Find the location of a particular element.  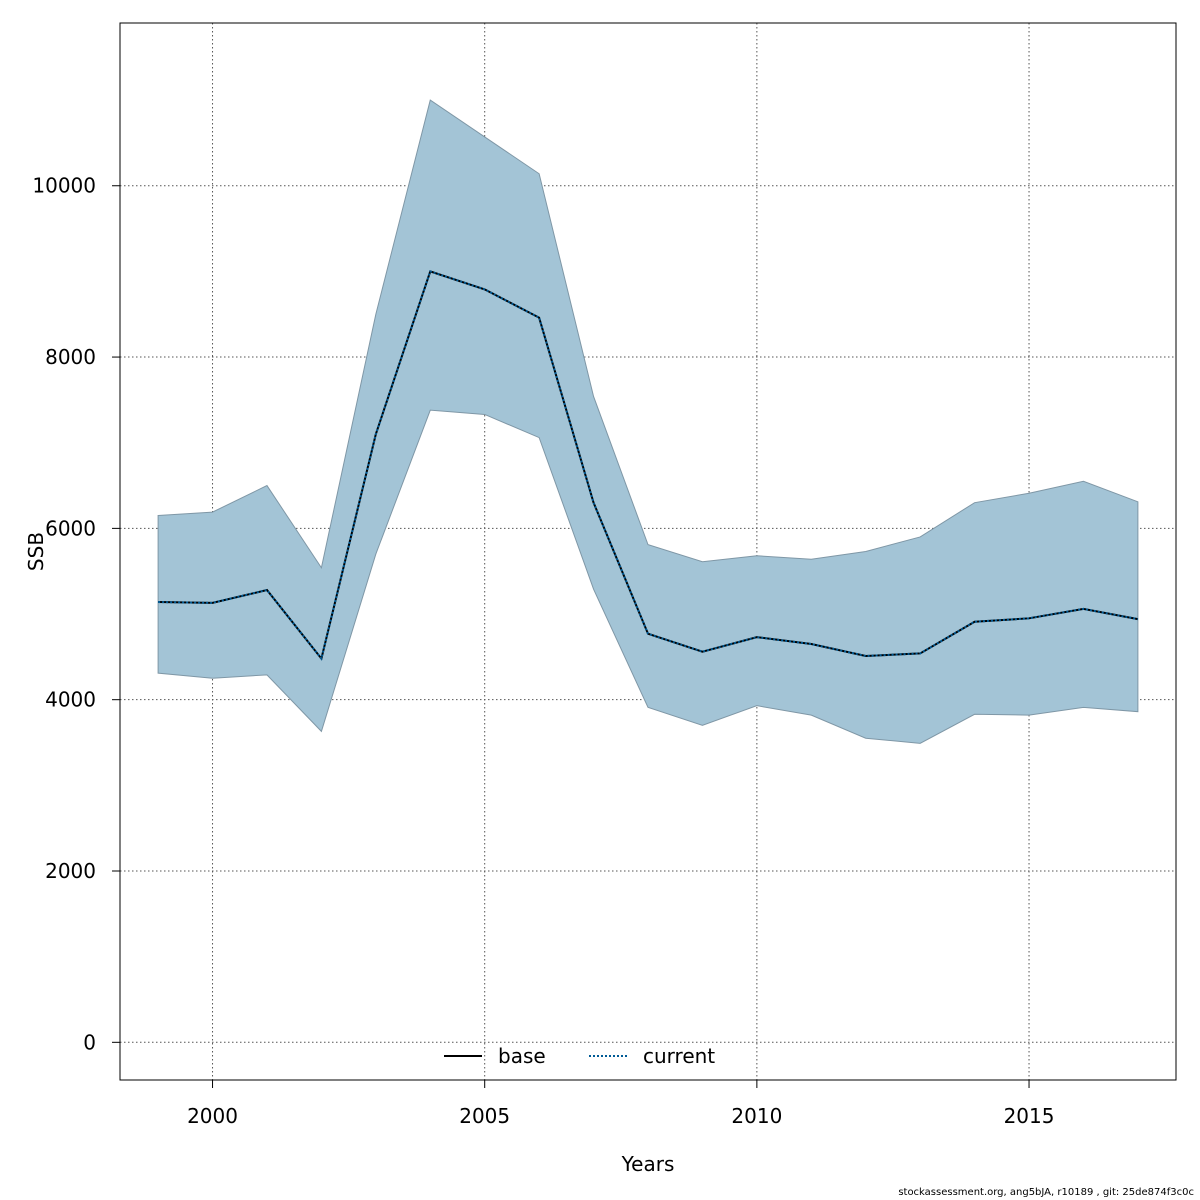

y-tick-label-4000: 4000 is located at coordinates (70, 700).